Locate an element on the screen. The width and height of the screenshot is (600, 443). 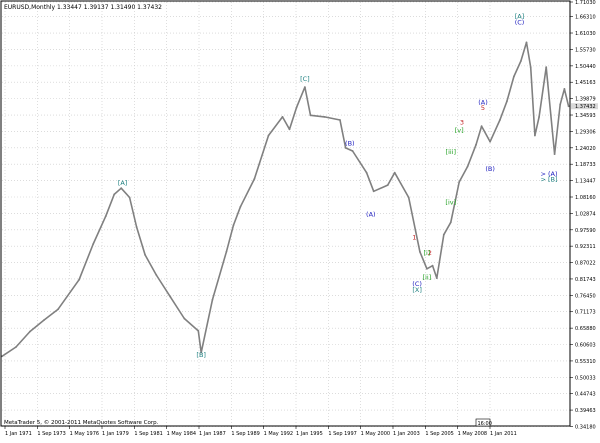
wave-label: 1 is located at coordinates (414, 237).